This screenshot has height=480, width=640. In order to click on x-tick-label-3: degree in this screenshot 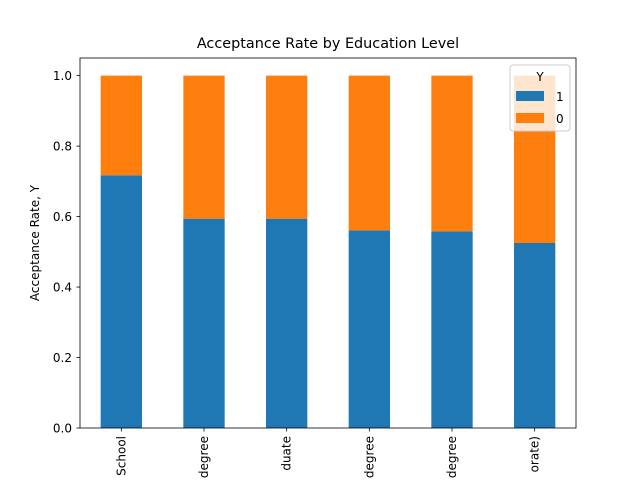, I will do `click(369, 457)`.